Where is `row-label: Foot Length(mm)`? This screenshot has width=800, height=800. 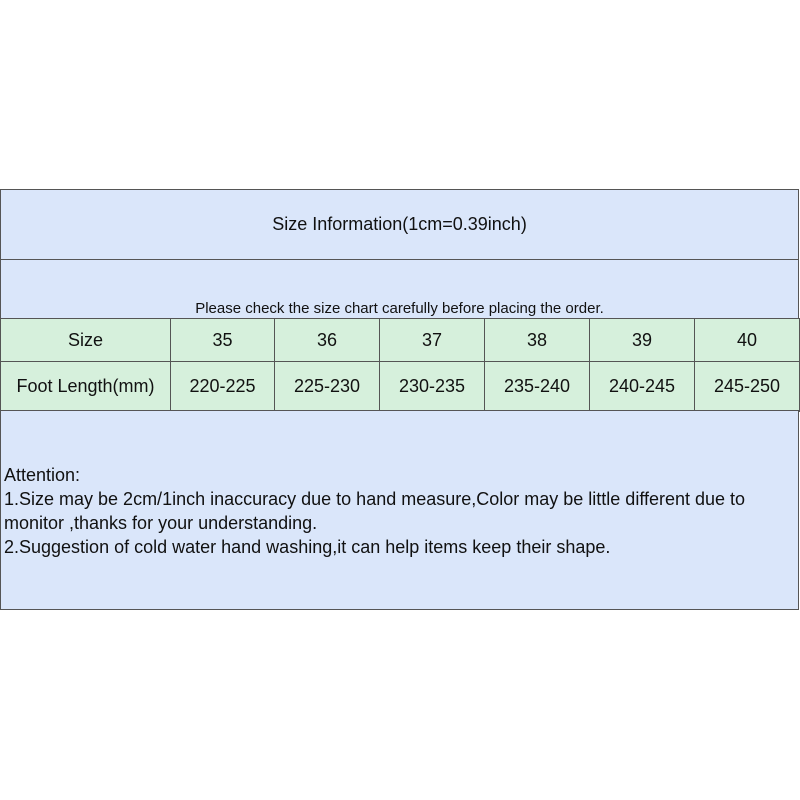 row-label: Foot Length(mm) is located at coordinates (85, 386).